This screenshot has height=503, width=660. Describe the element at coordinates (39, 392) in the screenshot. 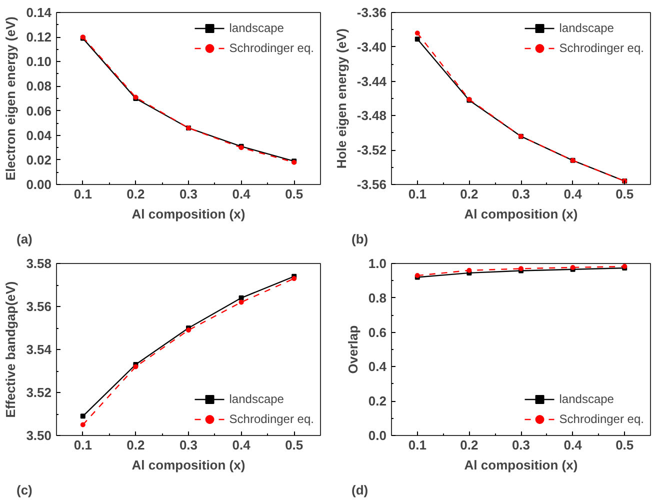

I see `y-tick-label: 3.52` at that location.